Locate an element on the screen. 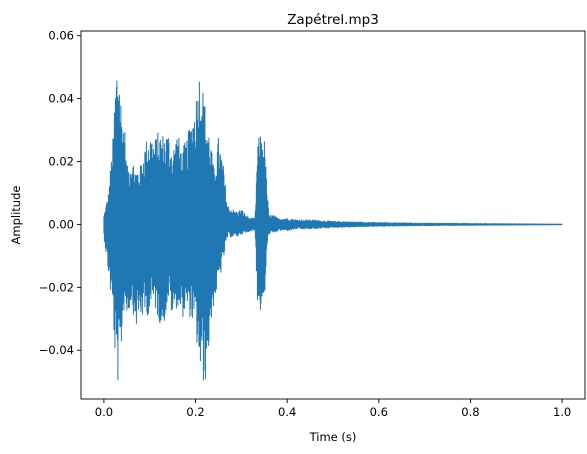 Image resolution: width=587 pixels, height=454 pixels. x-tick-label: 0.0 is located at coordinates (104, 412).